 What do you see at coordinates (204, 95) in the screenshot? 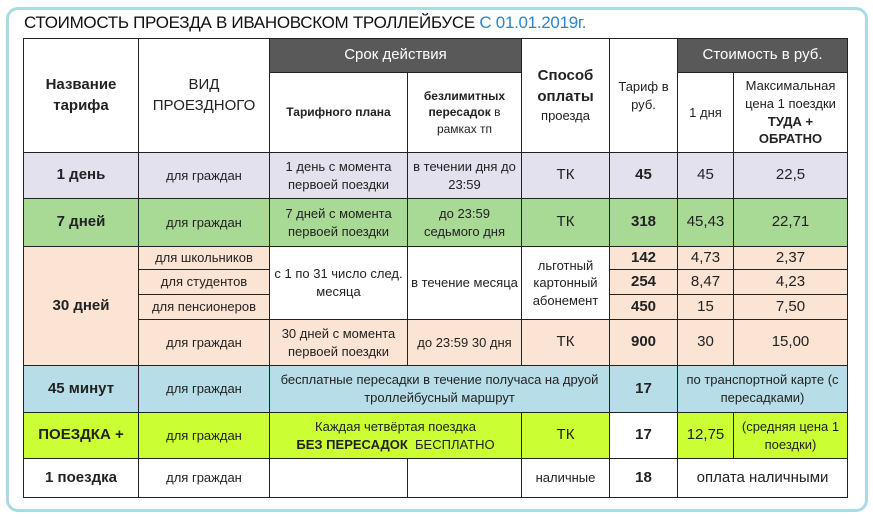
I see `header-pass-type: ВИД ПРОЕЗДНОГО` at bounding box center [204, 95].